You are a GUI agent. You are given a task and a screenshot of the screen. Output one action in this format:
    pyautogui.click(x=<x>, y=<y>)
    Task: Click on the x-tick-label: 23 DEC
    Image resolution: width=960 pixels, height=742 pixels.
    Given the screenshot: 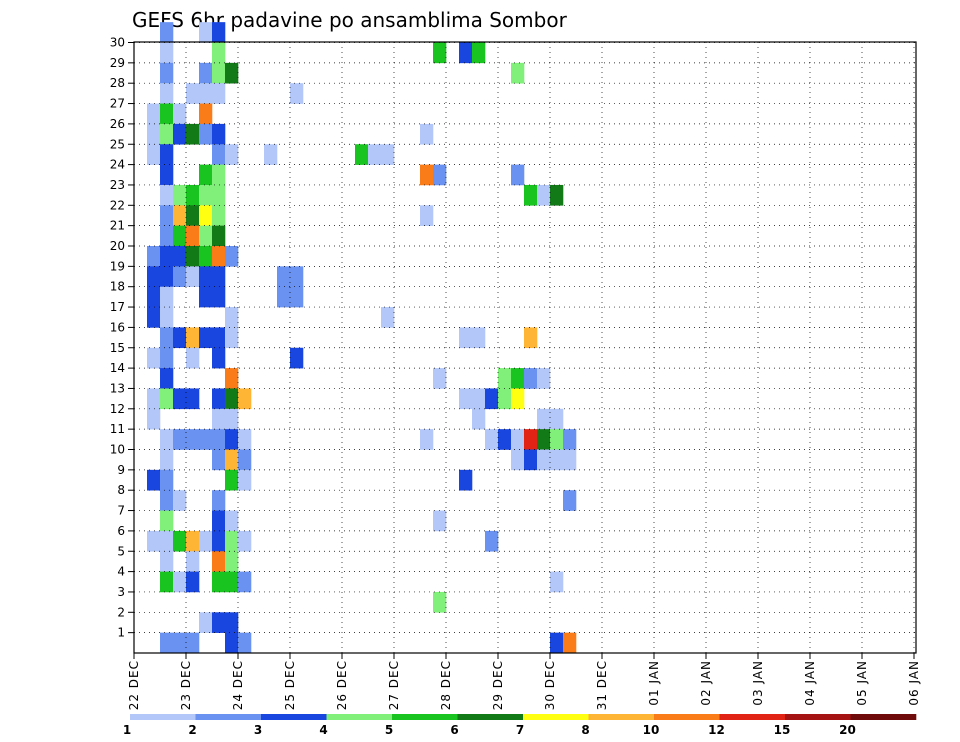 What is the action you would take?
    pyautogui.click(x=186, y=685)
    